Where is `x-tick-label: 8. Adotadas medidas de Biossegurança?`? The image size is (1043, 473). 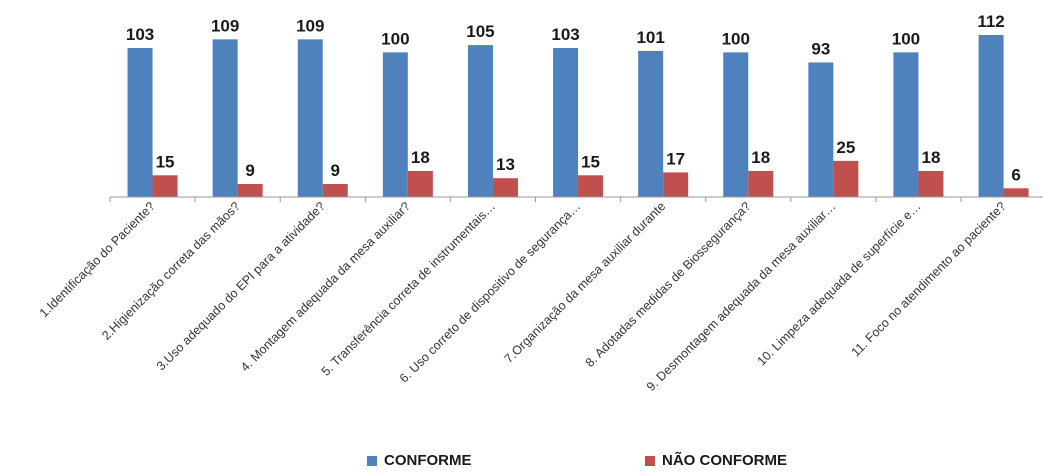
x-tick-label: 8. Adotadas medidas de Biossegurança? is located at coordinates (668, 284).